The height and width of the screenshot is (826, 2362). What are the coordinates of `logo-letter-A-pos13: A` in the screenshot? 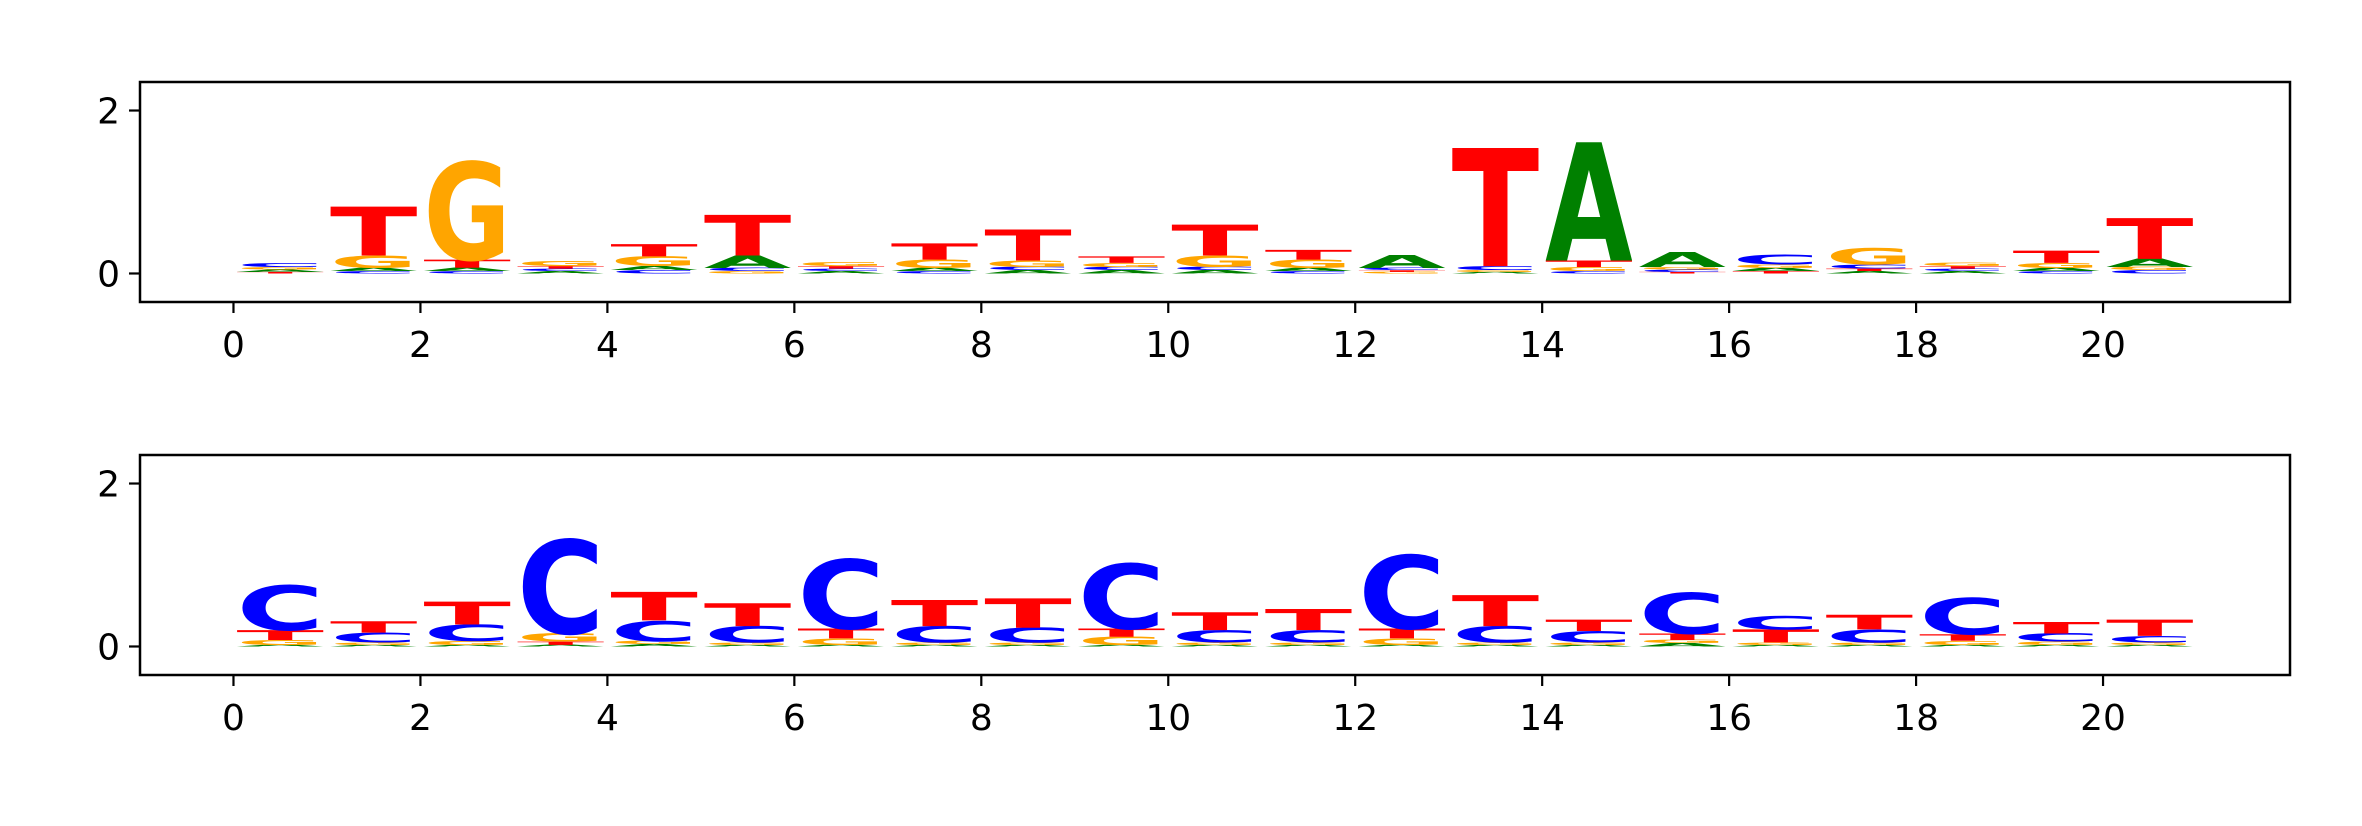 It's located at (1496, 645).